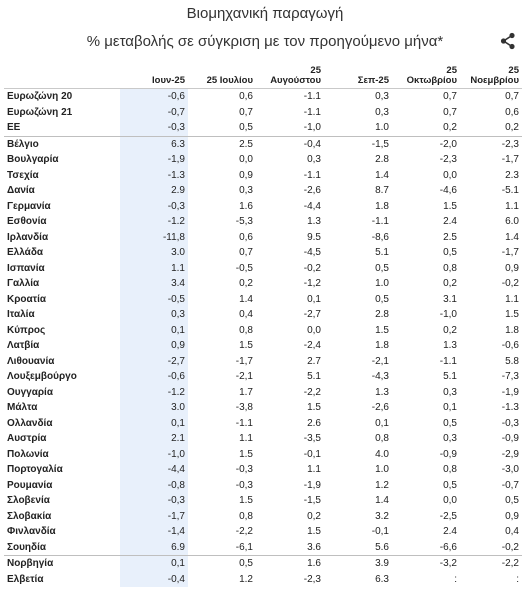 This screenshot has height=600, width=530. What do you see at coordinates (314, 361) in the screenshot?
I see `value-cell: 2.7` at bounding box center [314, 361].